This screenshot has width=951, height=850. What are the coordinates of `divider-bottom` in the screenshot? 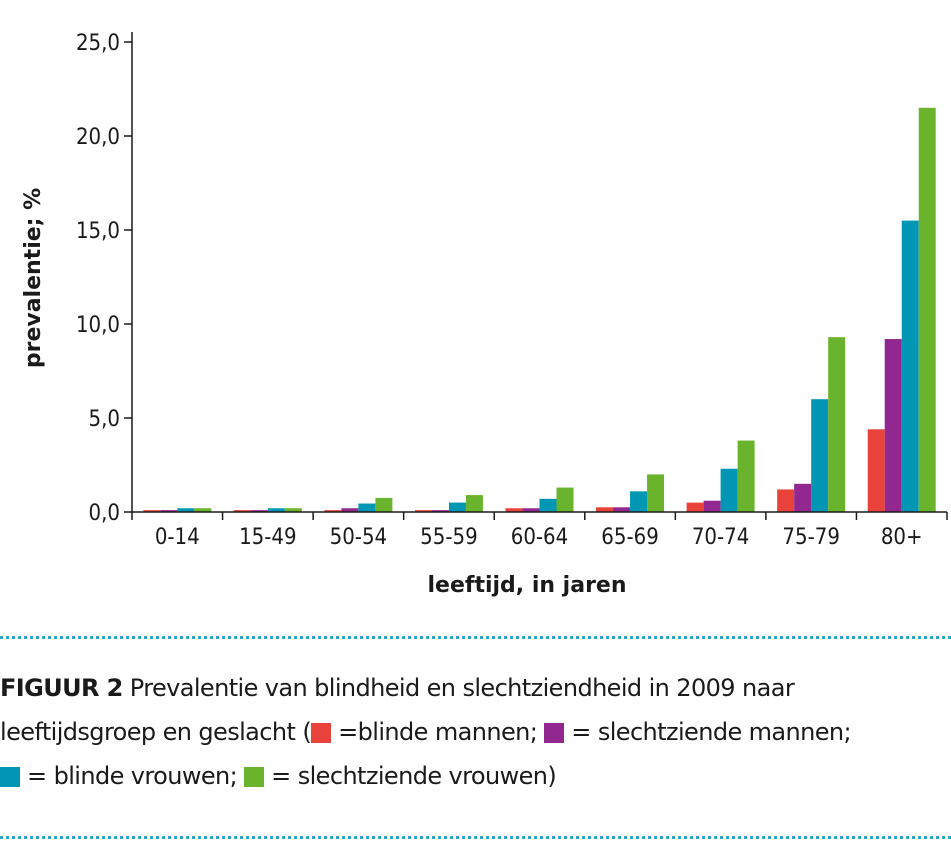 It's located at (475, 837).